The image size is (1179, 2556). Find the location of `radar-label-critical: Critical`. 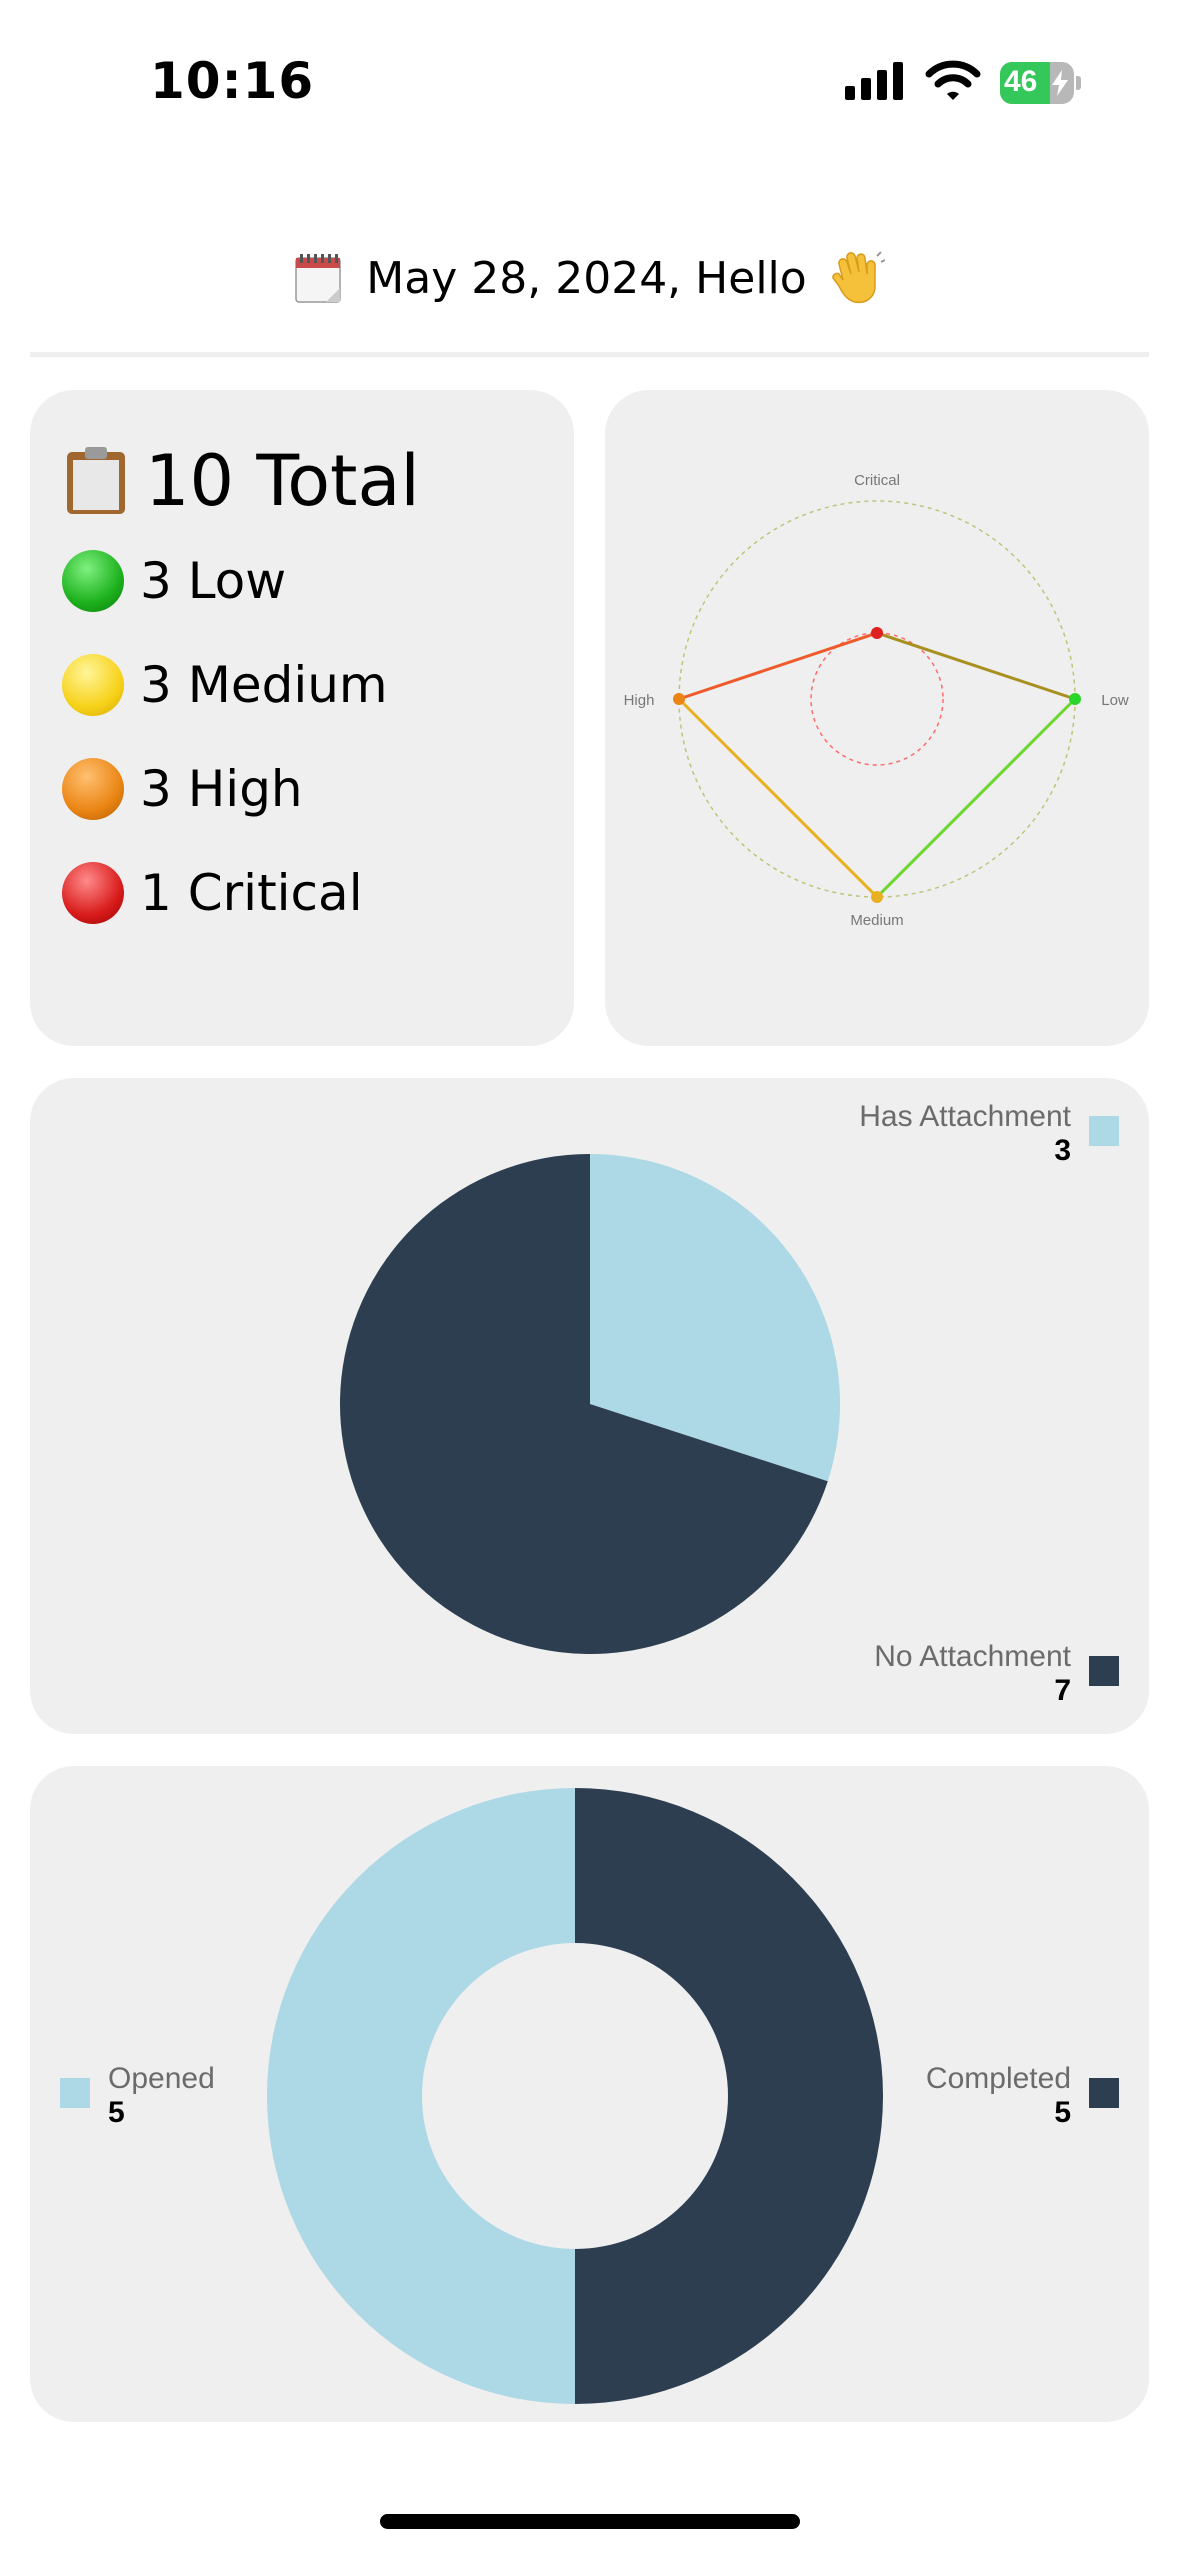

radar-label-critical: Critical is located at coordinates (877, 480).